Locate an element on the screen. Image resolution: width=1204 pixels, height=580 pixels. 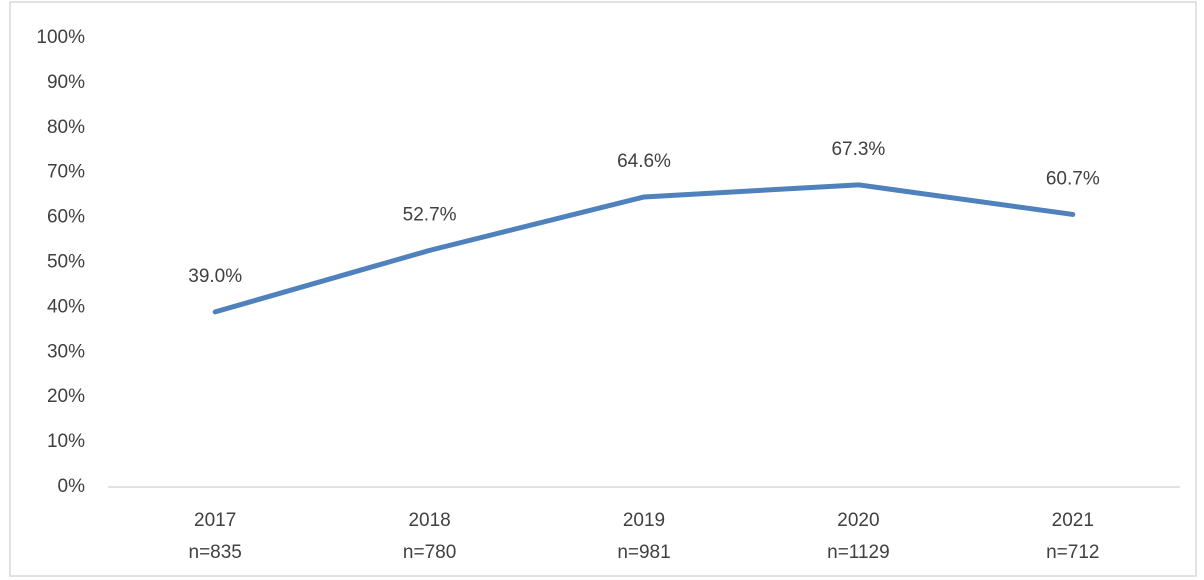
data-label: 39.0% is located at coordinates (215, 276).